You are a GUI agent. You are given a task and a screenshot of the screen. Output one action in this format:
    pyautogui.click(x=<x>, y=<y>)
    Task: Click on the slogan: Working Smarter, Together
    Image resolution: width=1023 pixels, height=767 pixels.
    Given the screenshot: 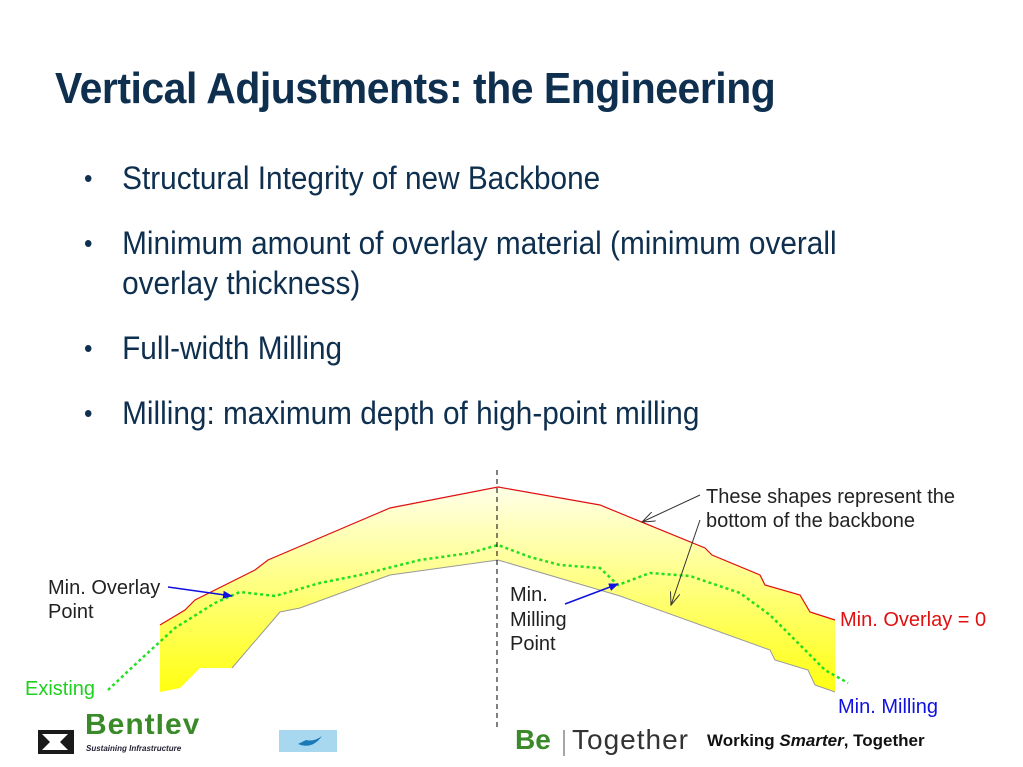 What is the action you would take?
    pyautogui.click(x=816, y=741)
    